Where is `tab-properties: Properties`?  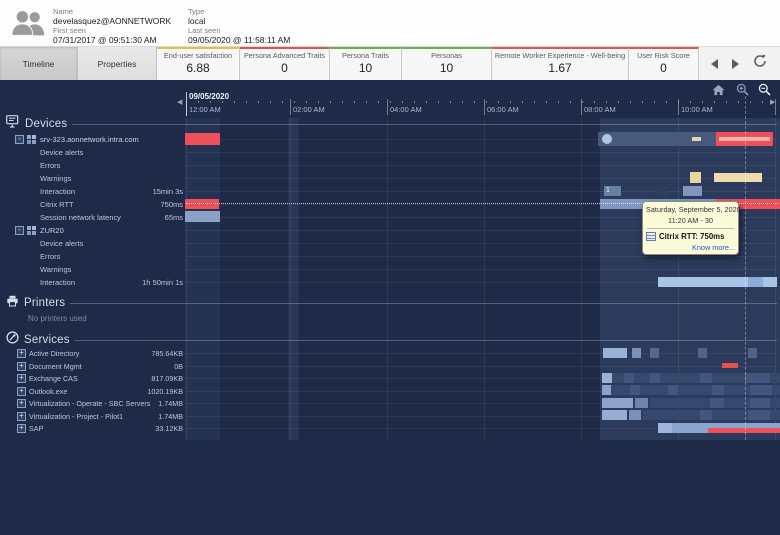 tab-properties: Properties is located at coordinates (117, 63).